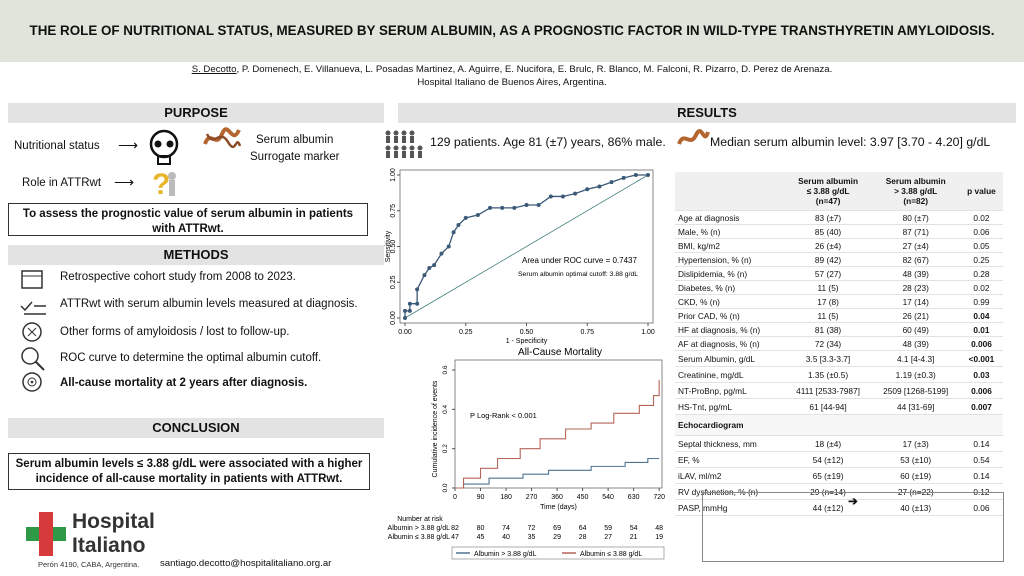  Describe the element at coordinates (730, 358) in the screenshot. I see `table-cell: Serum Albumin, g/dL` at that location.